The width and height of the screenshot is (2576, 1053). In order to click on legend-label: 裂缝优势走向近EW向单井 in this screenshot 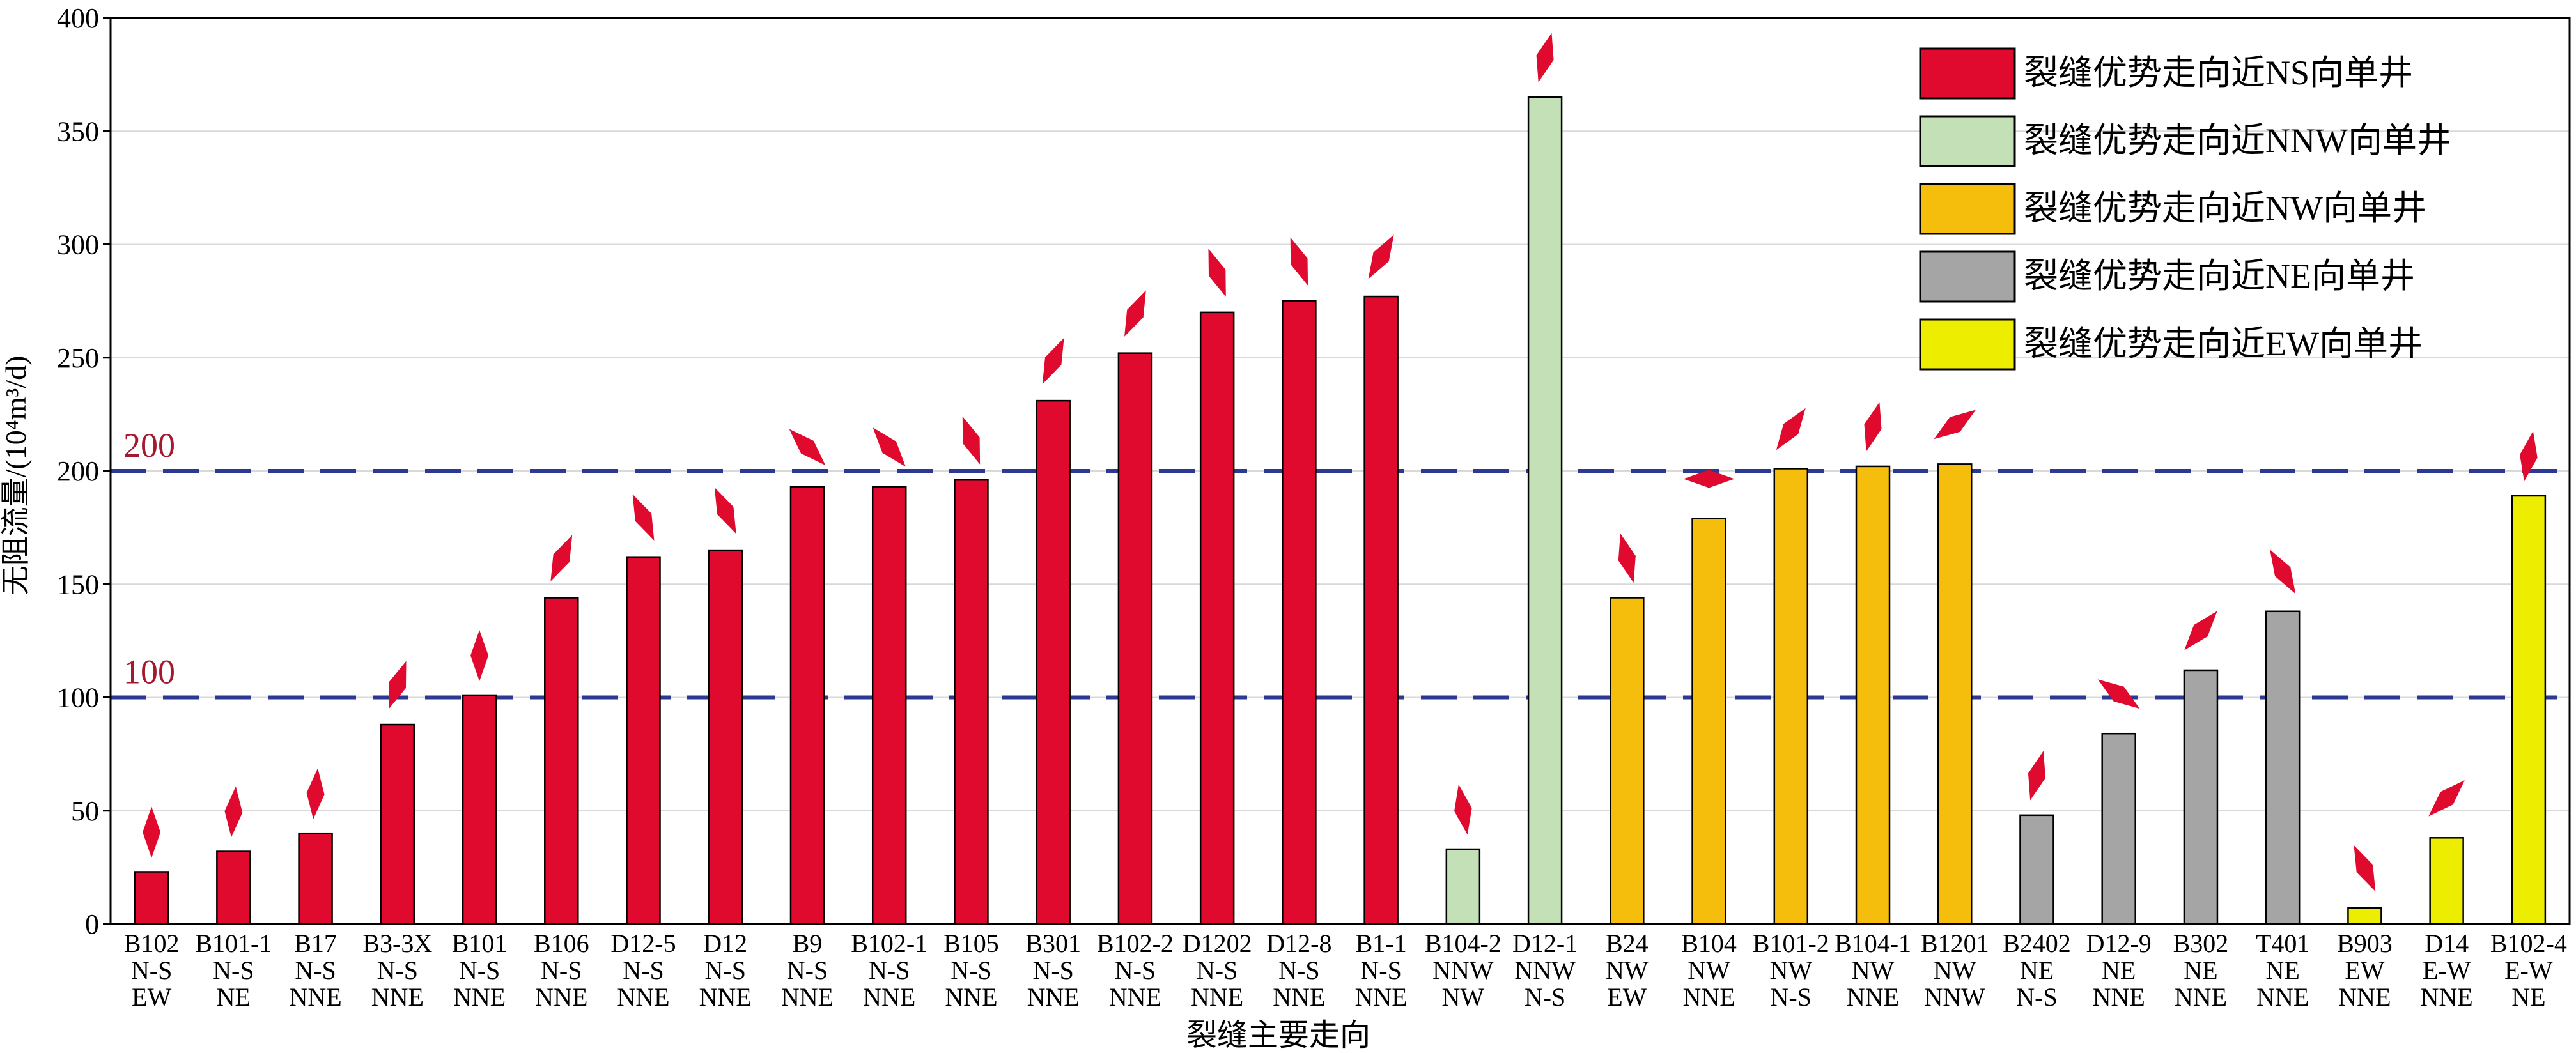, I will do `click(2223, 344)`.